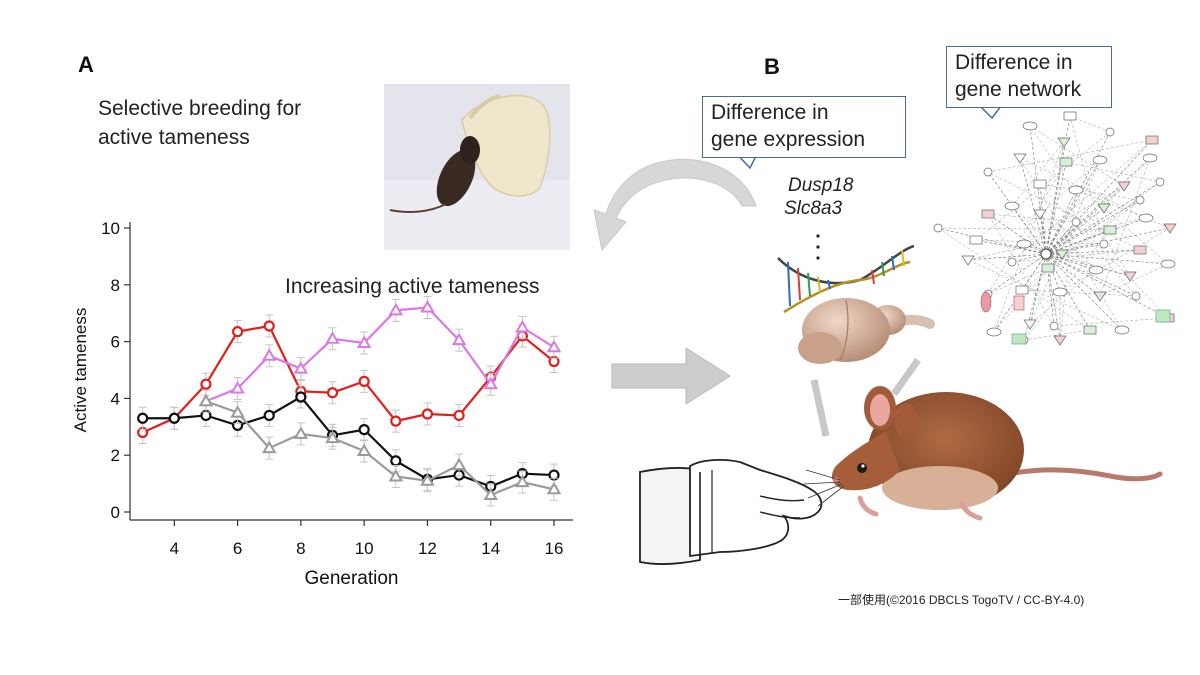 The width and height of the screenshot is (1200, 675). What do you see at coordinates (115, 285) in the screenshot?
I see `y-tick-label: 8` at bounding box center [115, 285].